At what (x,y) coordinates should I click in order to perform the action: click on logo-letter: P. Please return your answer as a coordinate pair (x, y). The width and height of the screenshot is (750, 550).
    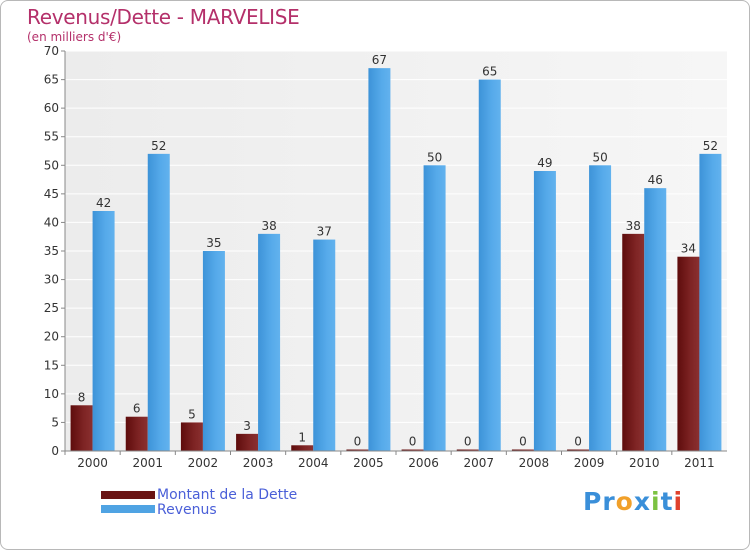
    Looking at the image, I should click on (593, 501).